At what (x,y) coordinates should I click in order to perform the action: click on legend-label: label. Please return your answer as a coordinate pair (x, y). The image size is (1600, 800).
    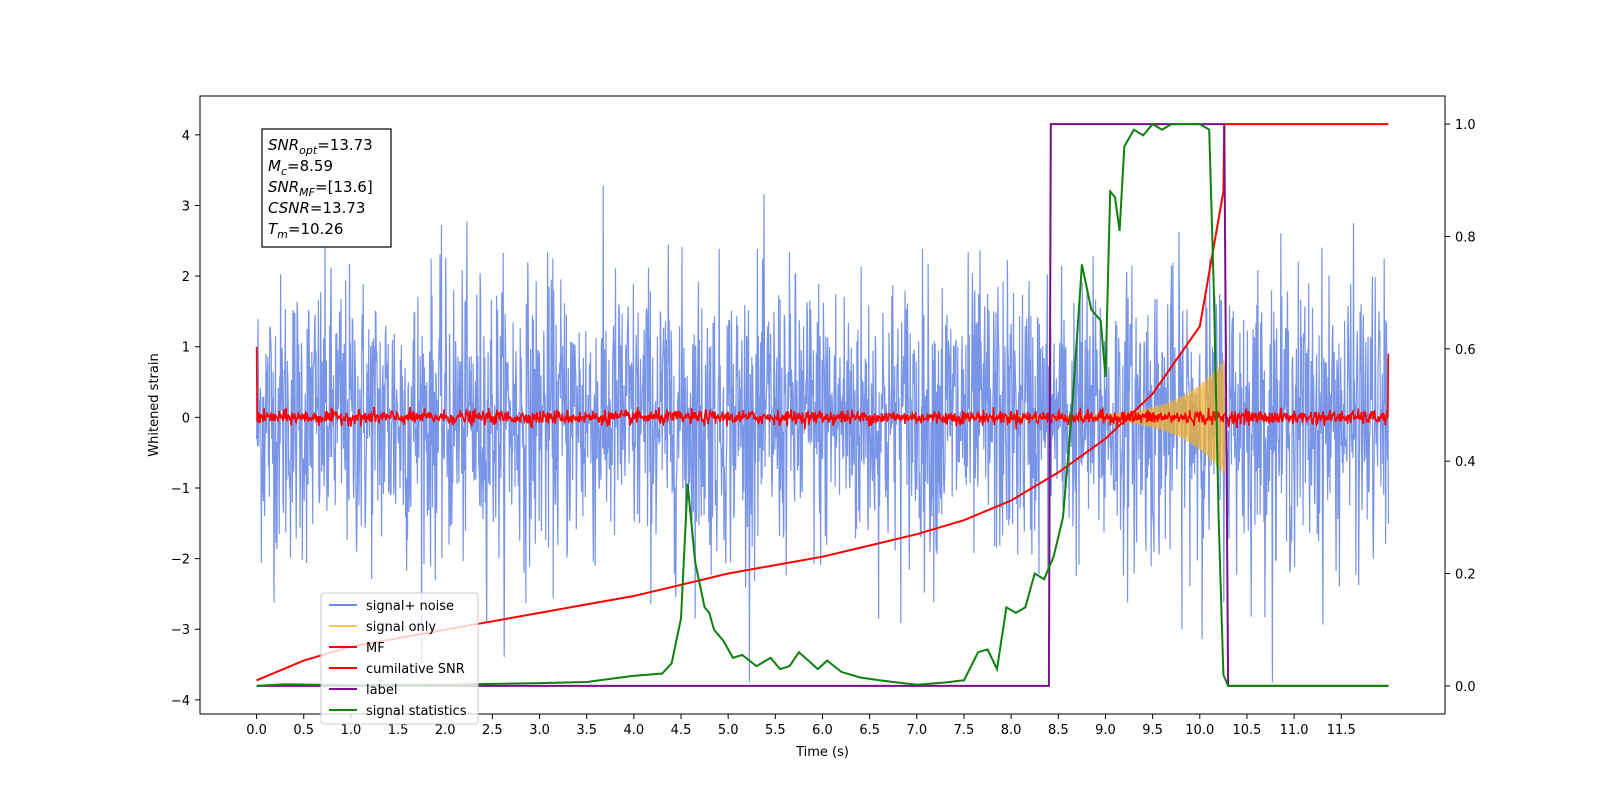
    Looking at the image, I should click on (381, 690).